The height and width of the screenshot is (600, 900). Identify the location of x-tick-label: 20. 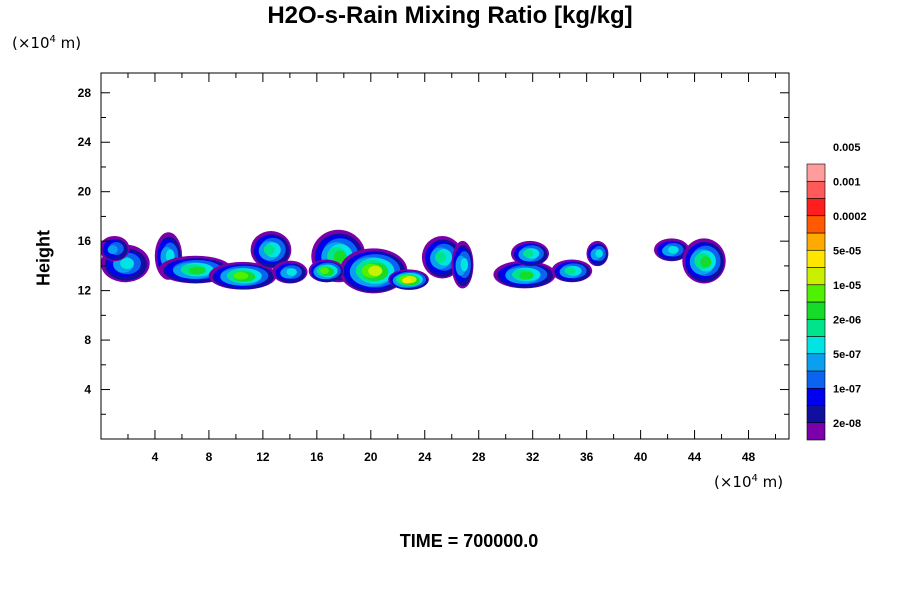
(371, 457).